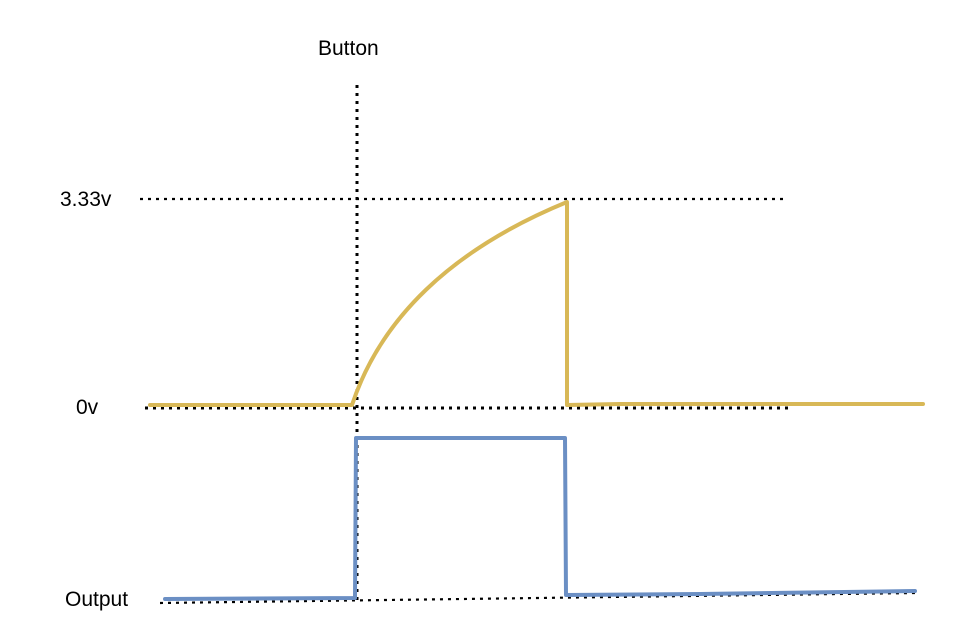 This screenshot has width=957, height=633. I want to click on button-label: Button, so click(348, 48).